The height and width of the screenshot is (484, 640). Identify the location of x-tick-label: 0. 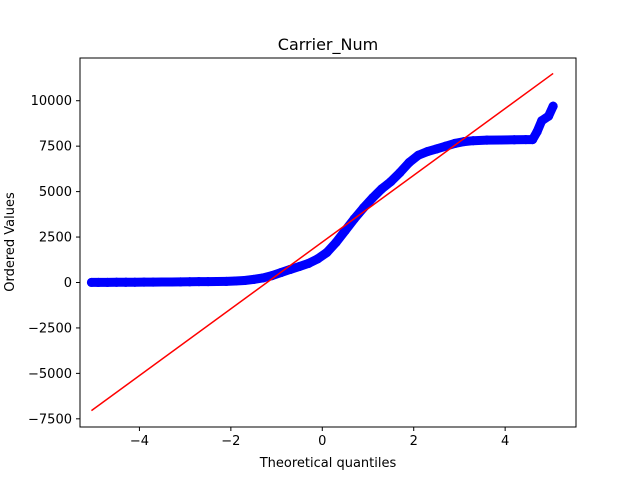
(322, 441).